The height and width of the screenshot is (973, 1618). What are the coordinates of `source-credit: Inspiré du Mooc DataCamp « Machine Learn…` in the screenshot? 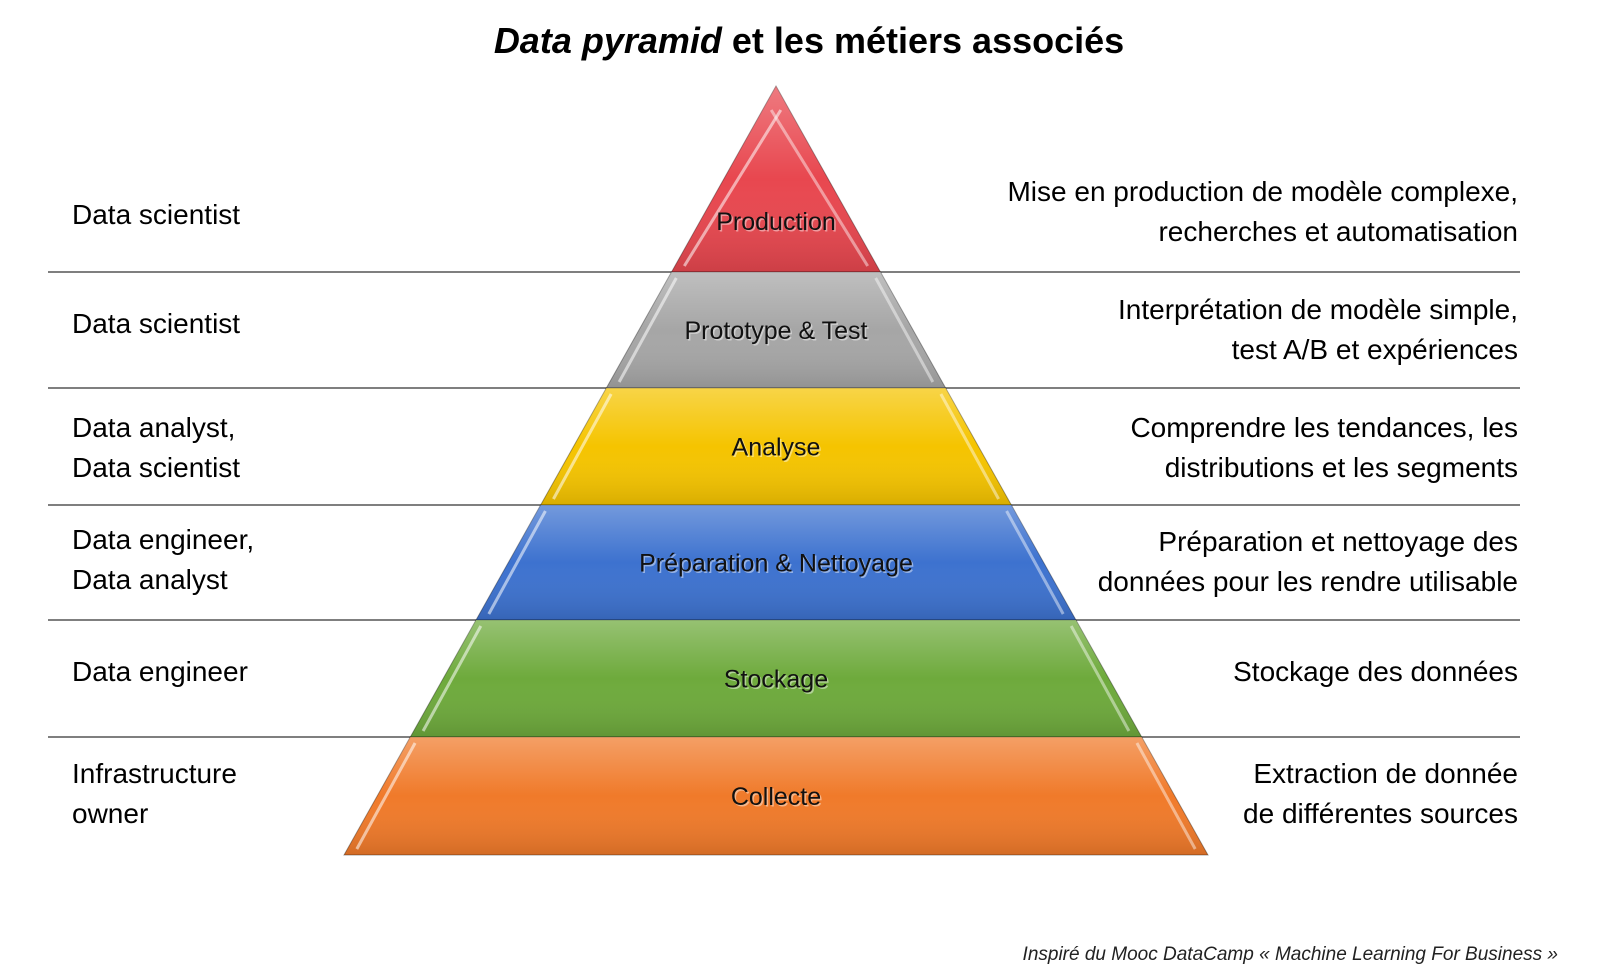 It's located at (1290, 954).